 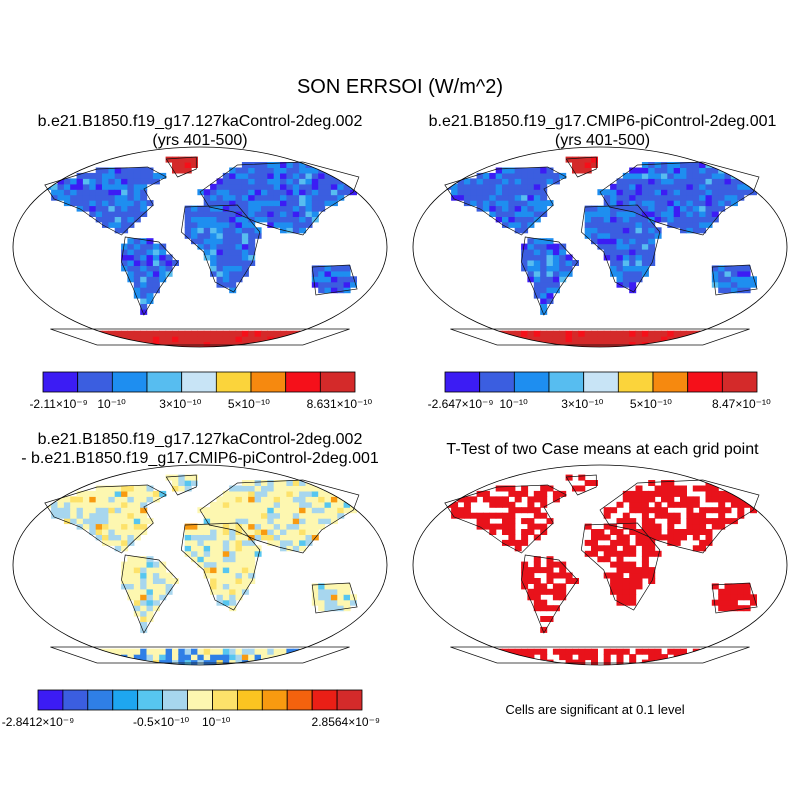 I want to click on panel1-colorbar-tick-label: 10⁻¹⁰, so click(x=111, y=404).